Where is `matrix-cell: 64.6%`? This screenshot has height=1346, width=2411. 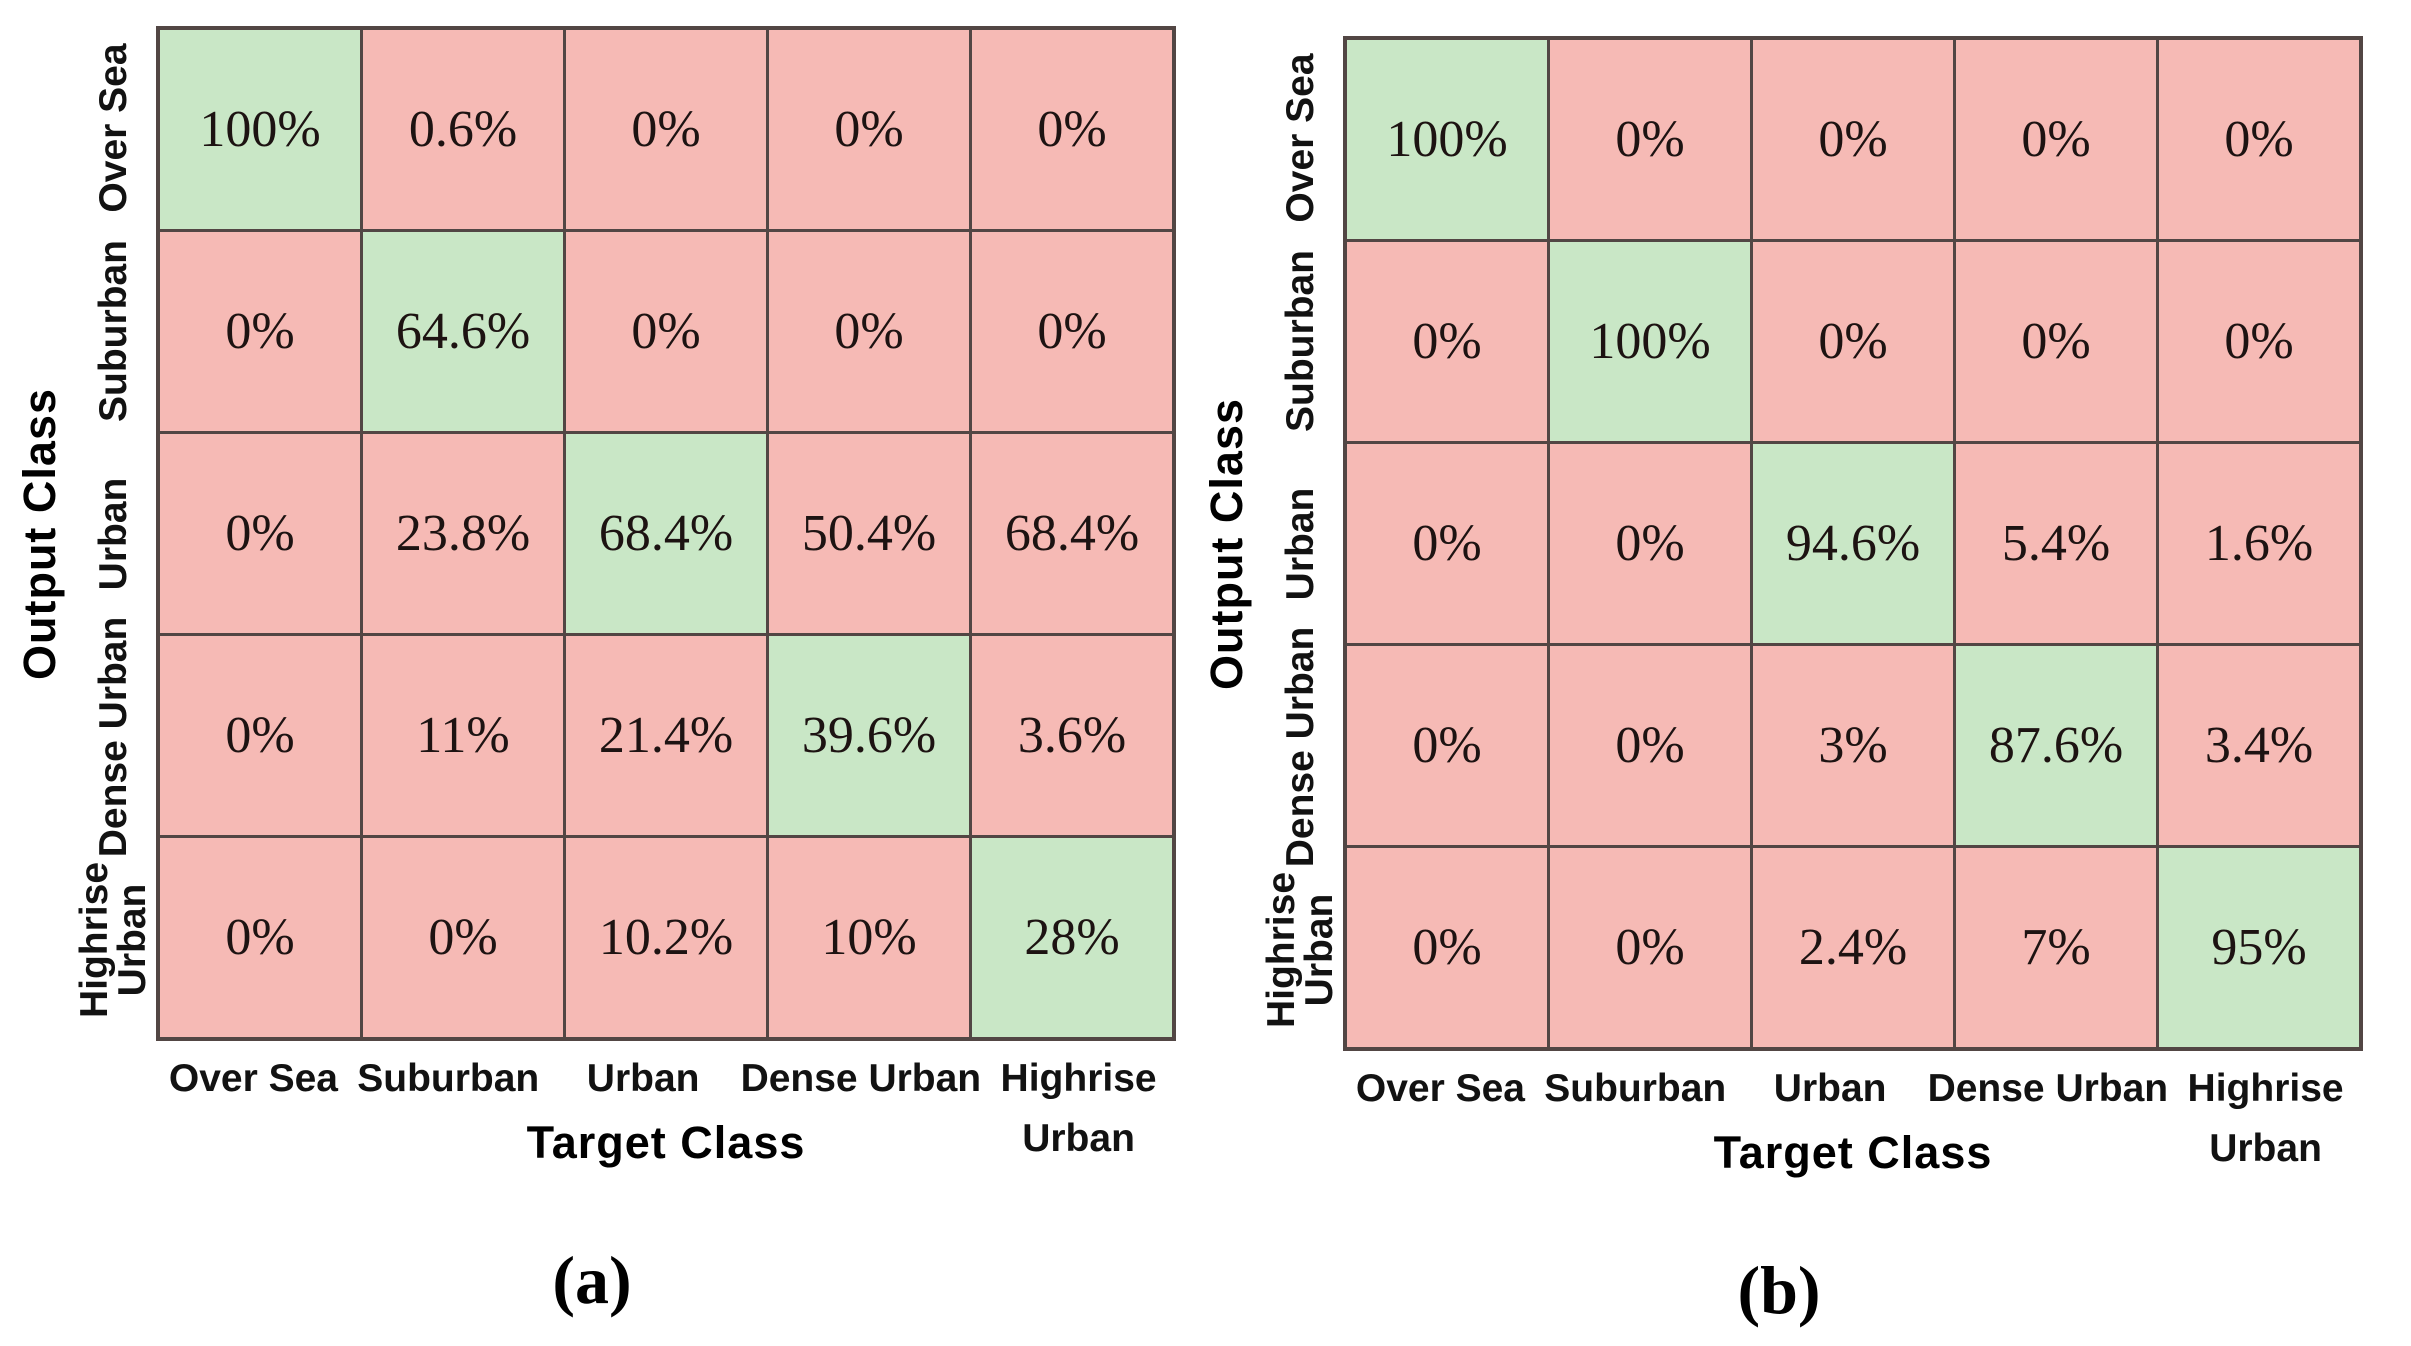
matrix-cell: 64.6% is located at coordinates (463, 331).